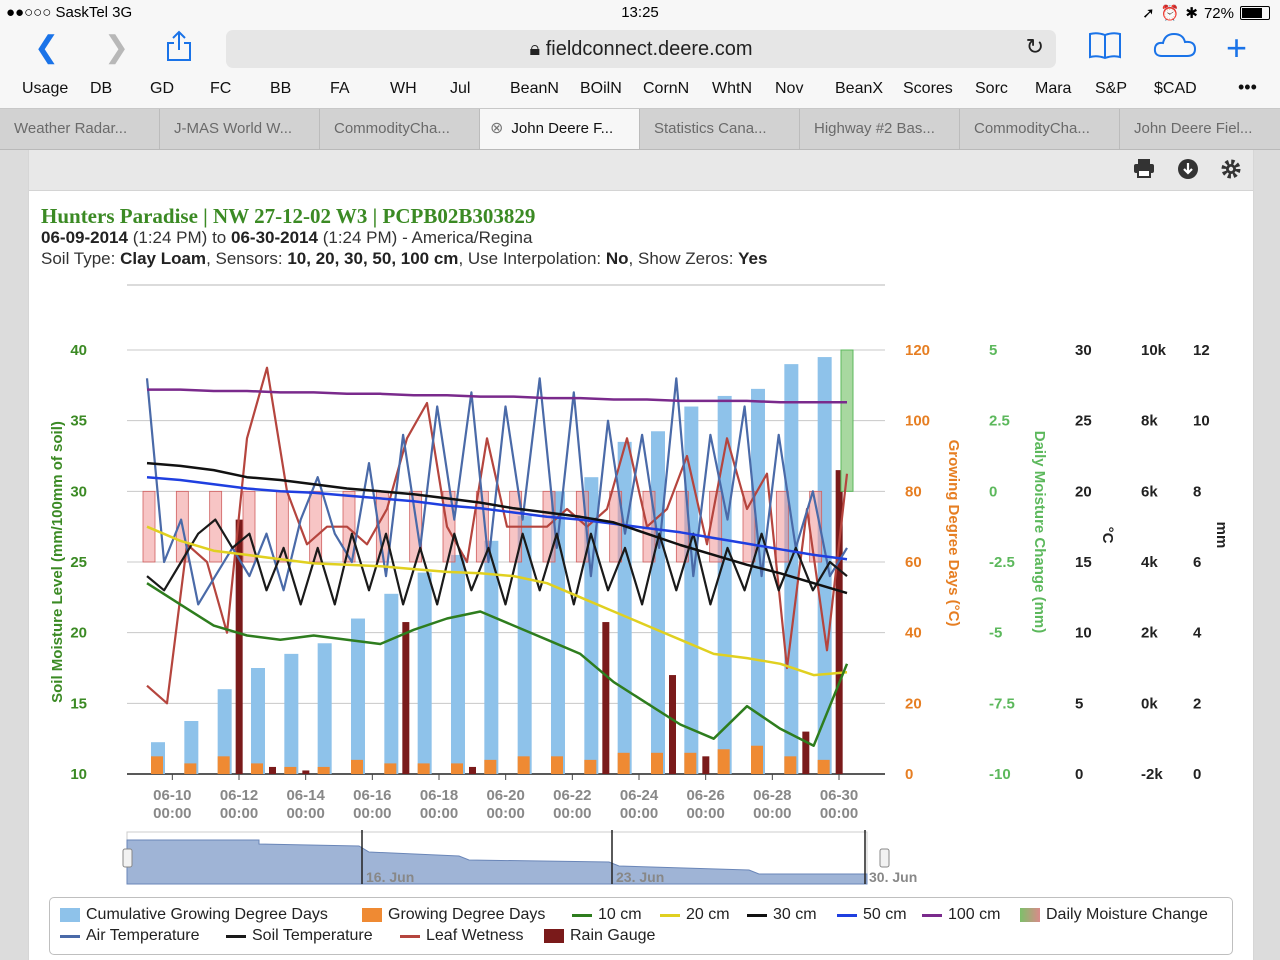 This screenshot has height=960, width=1280. Describe the element at coordinates (78, 633) in the screenshot. I see `axis-tick-label: 20` at that location.